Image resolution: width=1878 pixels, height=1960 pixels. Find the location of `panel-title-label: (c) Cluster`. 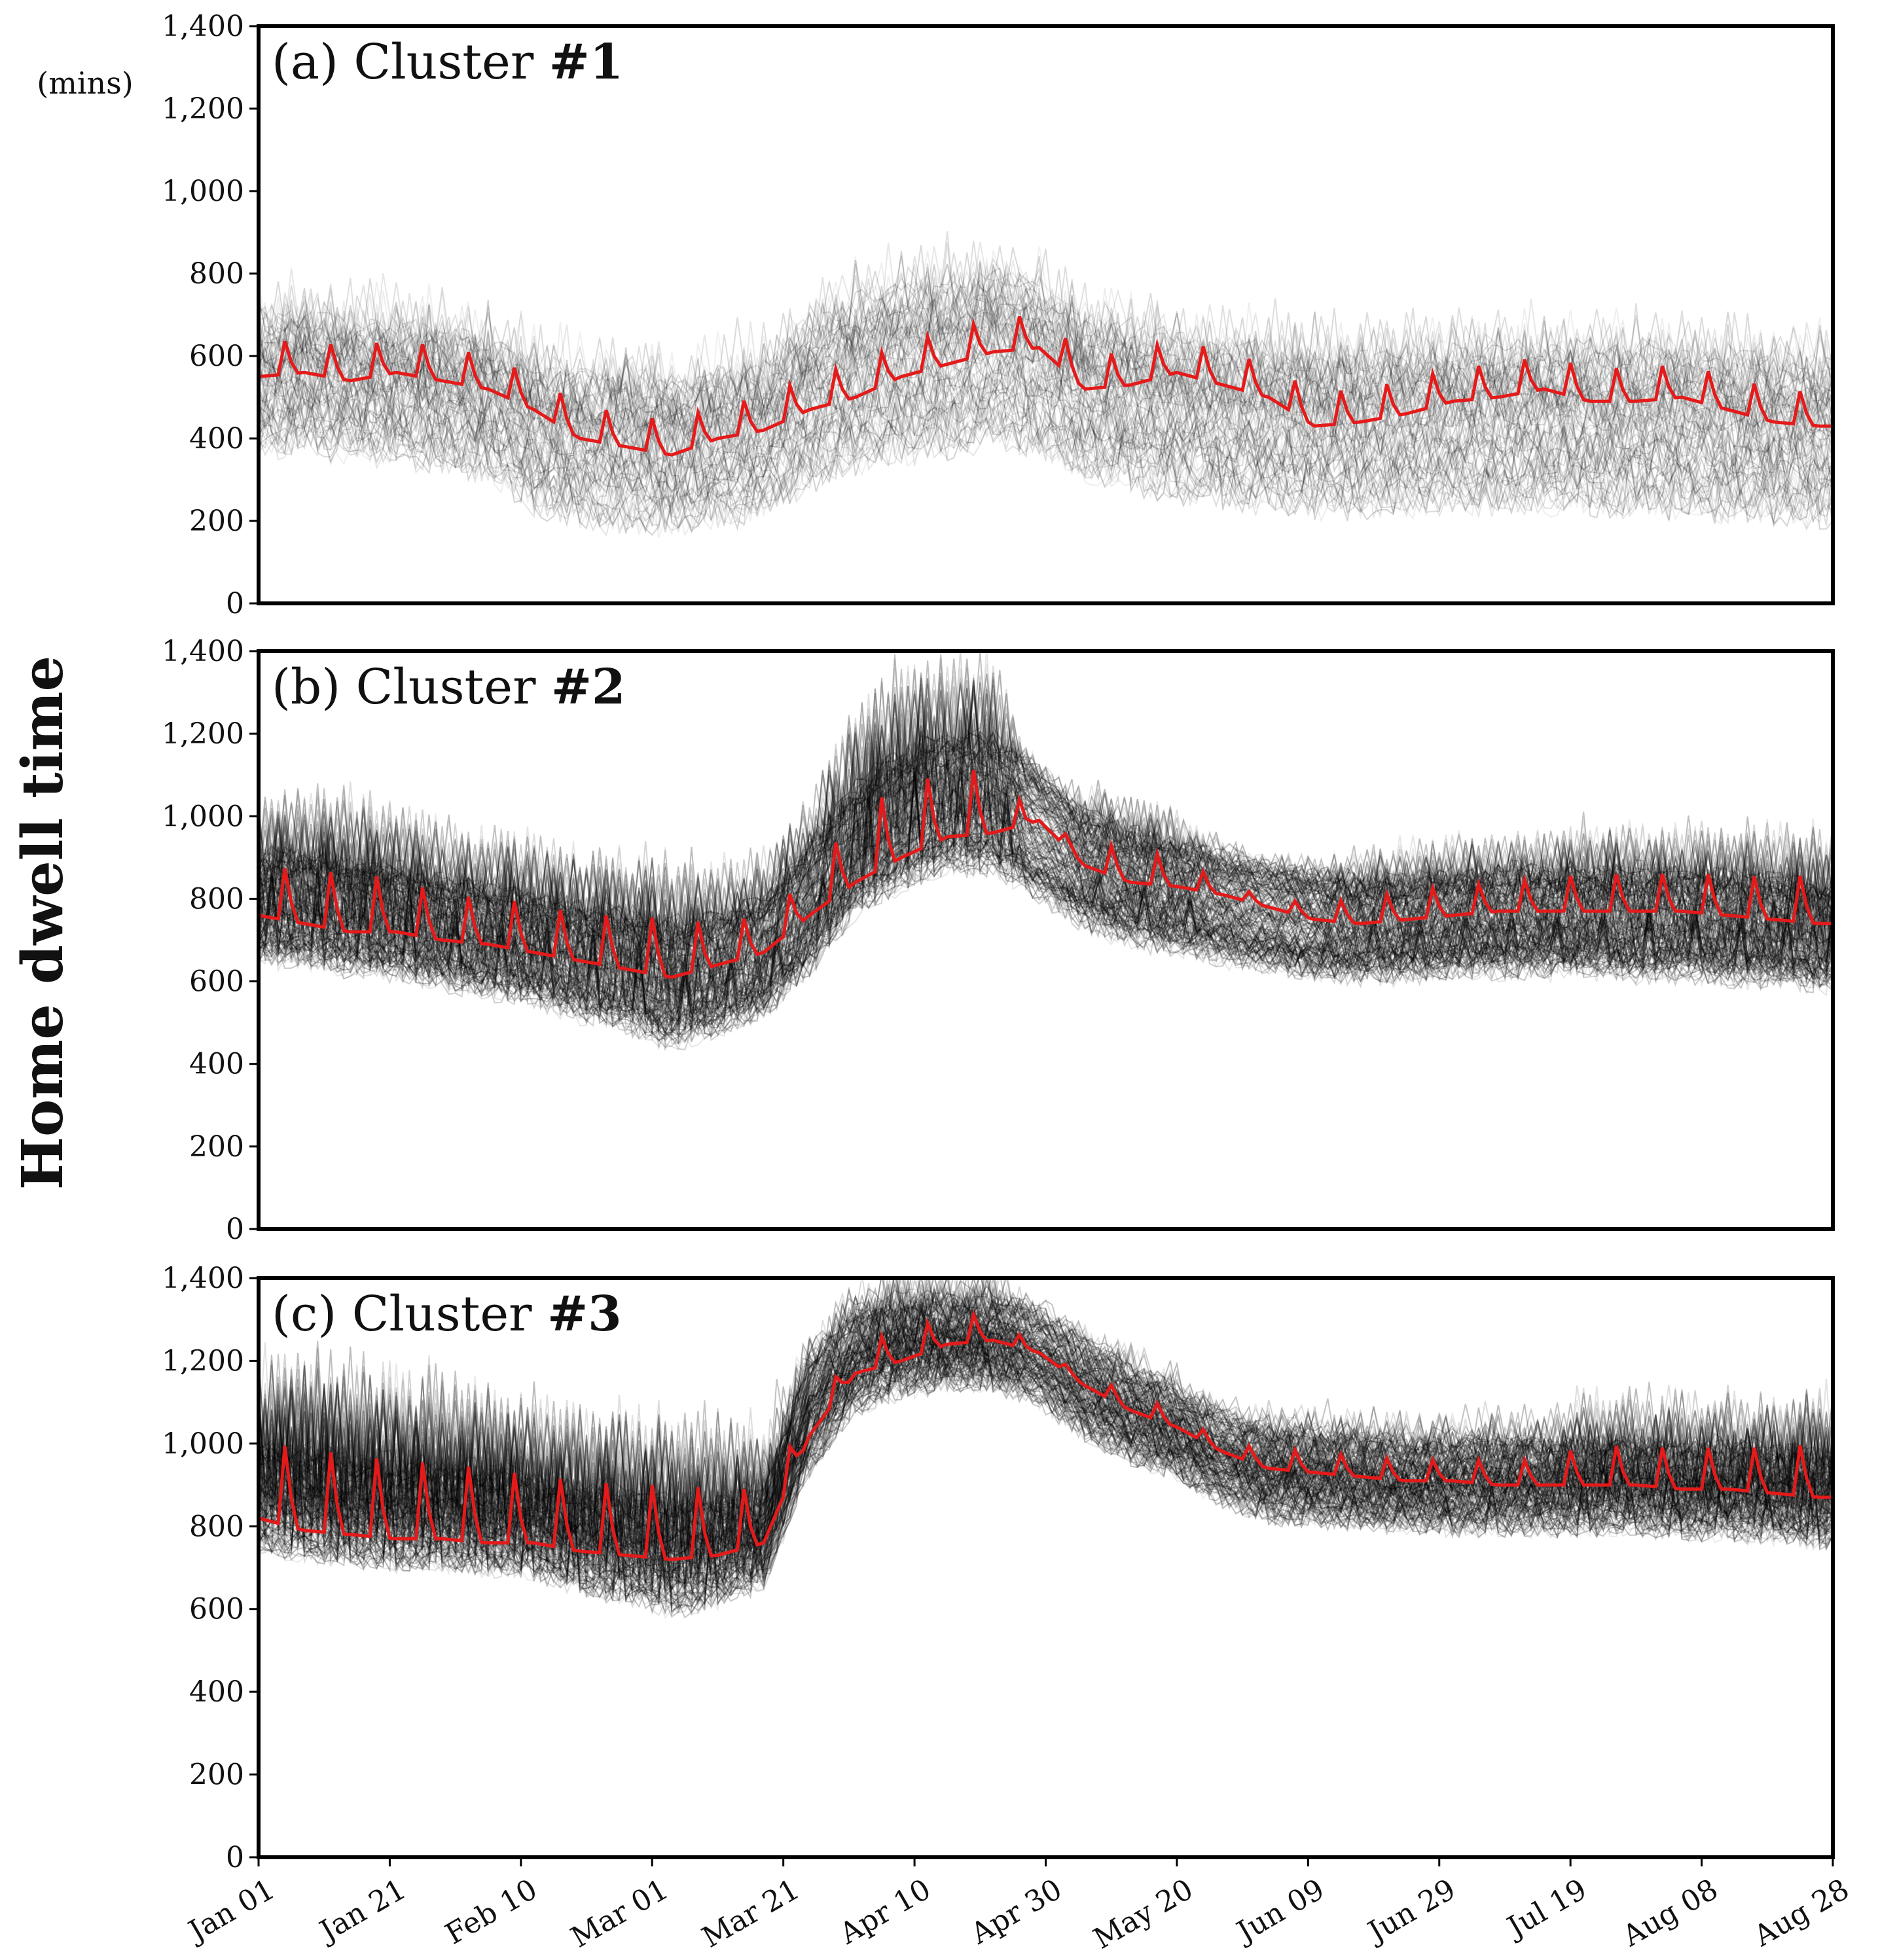

panel-title-label: (c) Cluster is located at coordinates (409, 1314).